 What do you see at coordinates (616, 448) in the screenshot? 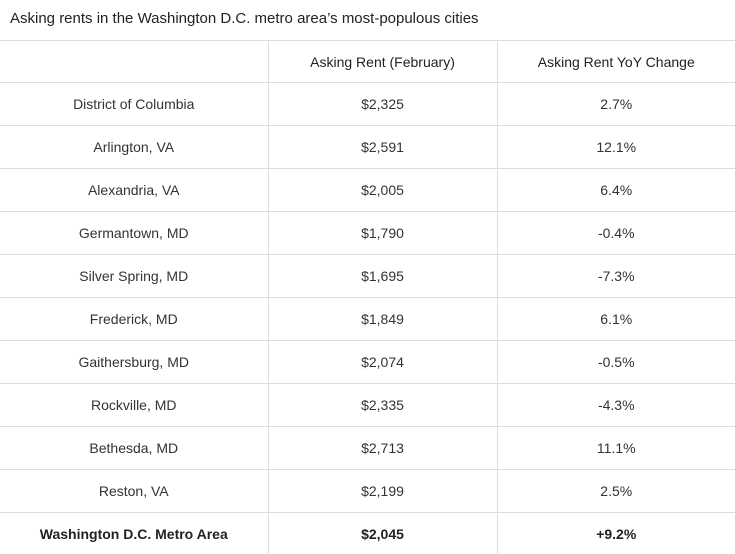
I see `yoy-cell: 11.1%` at bounding box center [616, 448].